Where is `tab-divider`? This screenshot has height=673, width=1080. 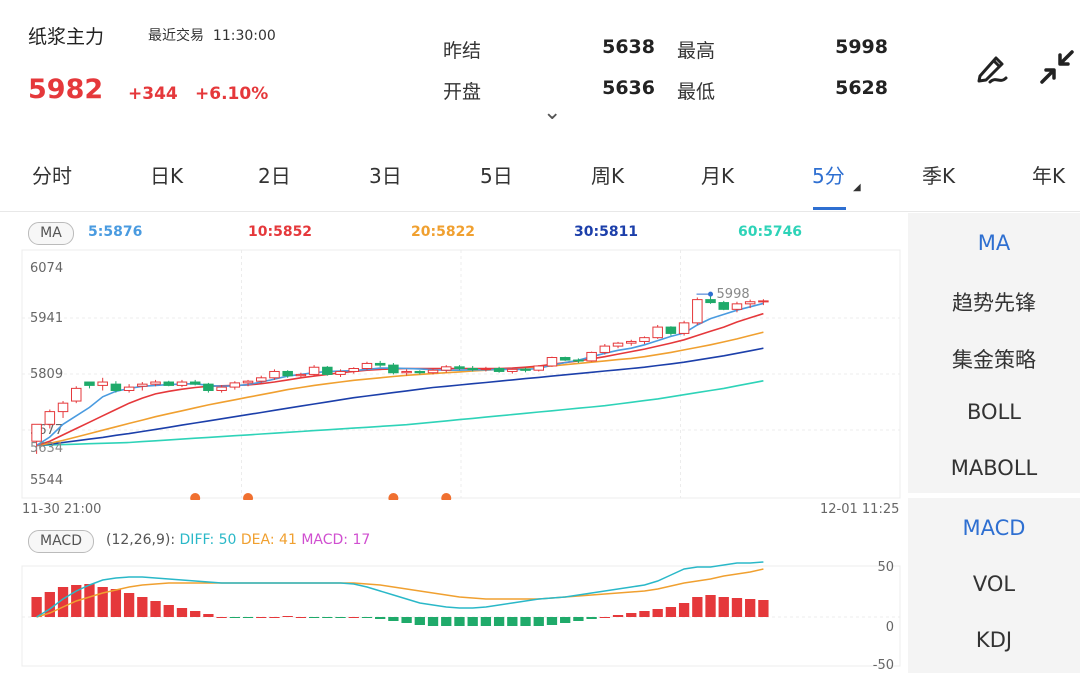
tab-divider is located at coordinates (540, 211).